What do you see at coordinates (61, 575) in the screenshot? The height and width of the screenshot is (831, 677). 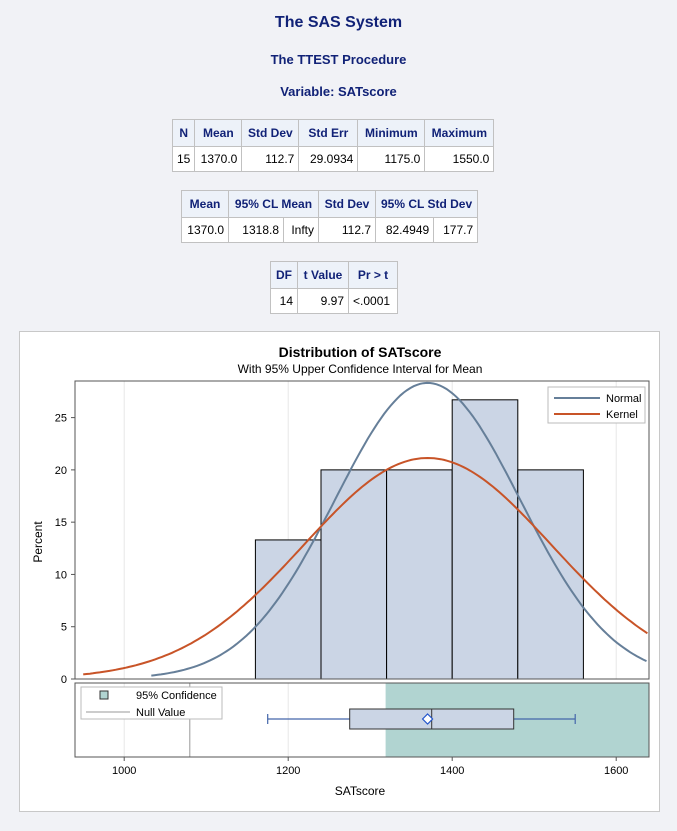 I see `y-tick-label: 10` at bounding box center [61, 575].